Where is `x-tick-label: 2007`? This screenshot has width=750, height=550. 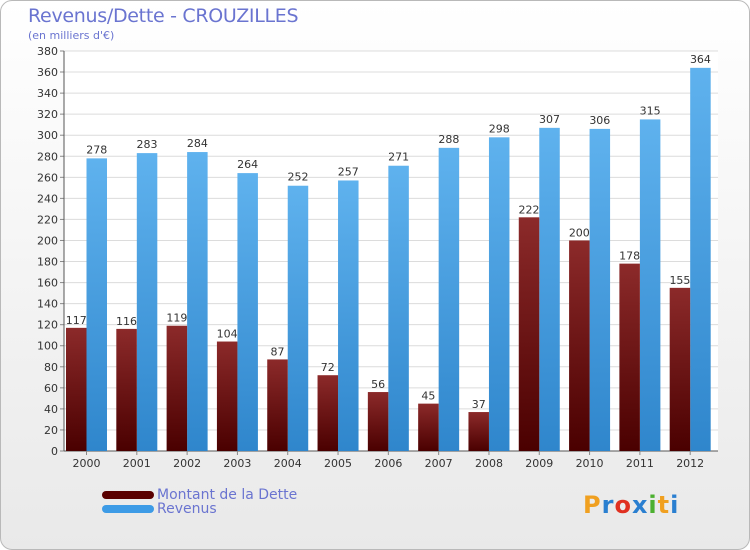 x-tick-label: 2007 is located at coordinates (439, 463).